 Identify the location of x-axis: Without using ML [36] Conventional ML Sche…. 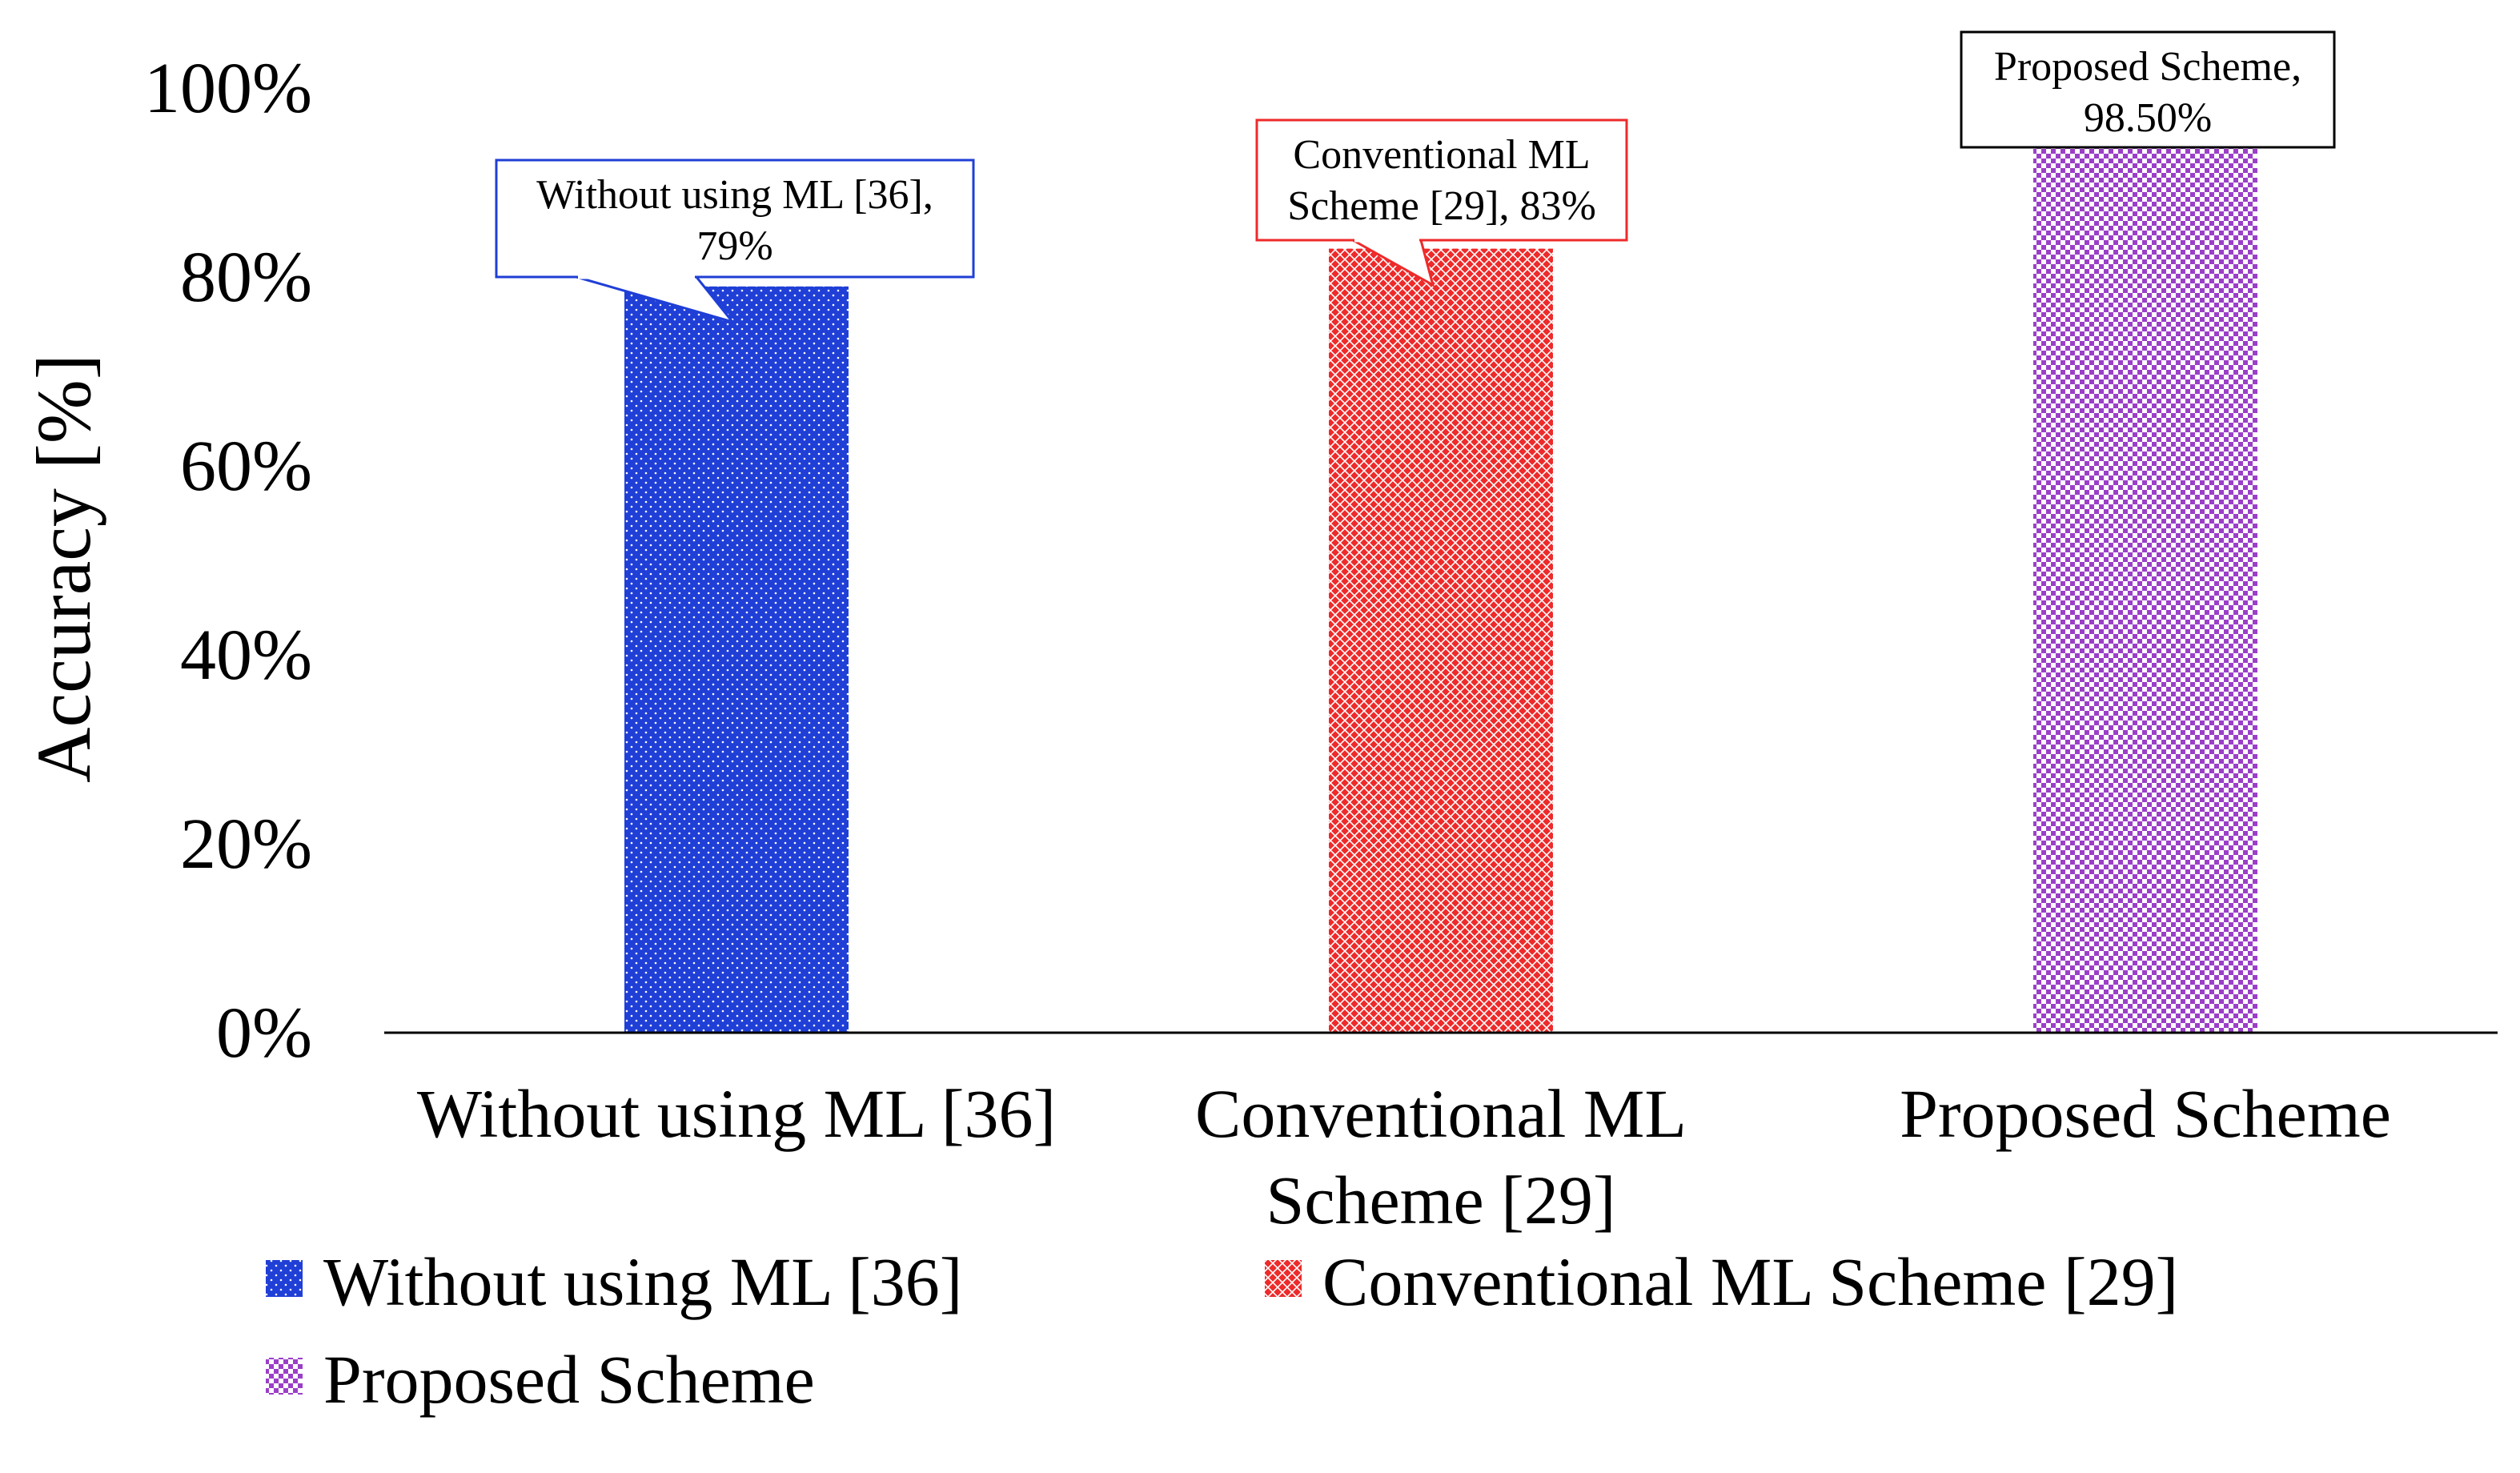
(1441, 1134).